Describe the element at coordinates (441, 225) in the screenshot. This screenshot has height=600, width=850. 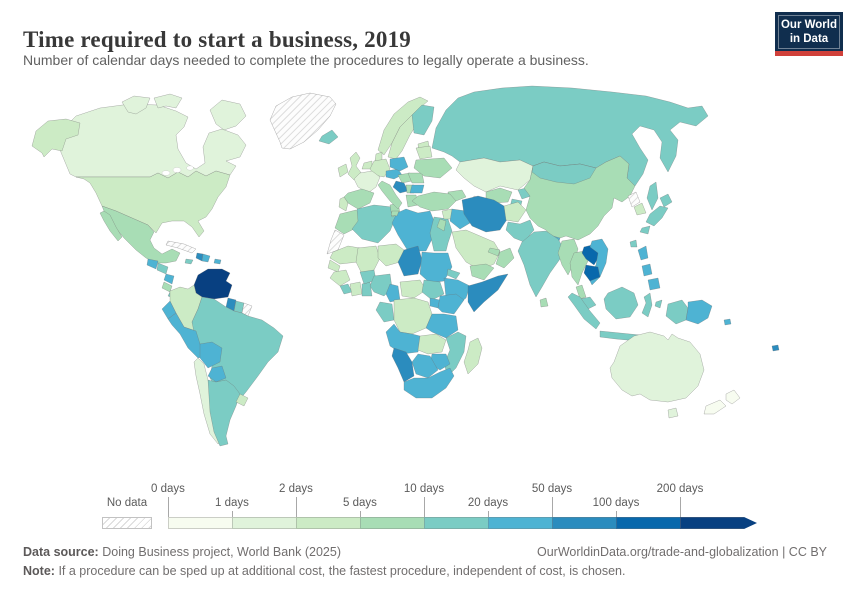
I see `country-israel-jordan` at that location.